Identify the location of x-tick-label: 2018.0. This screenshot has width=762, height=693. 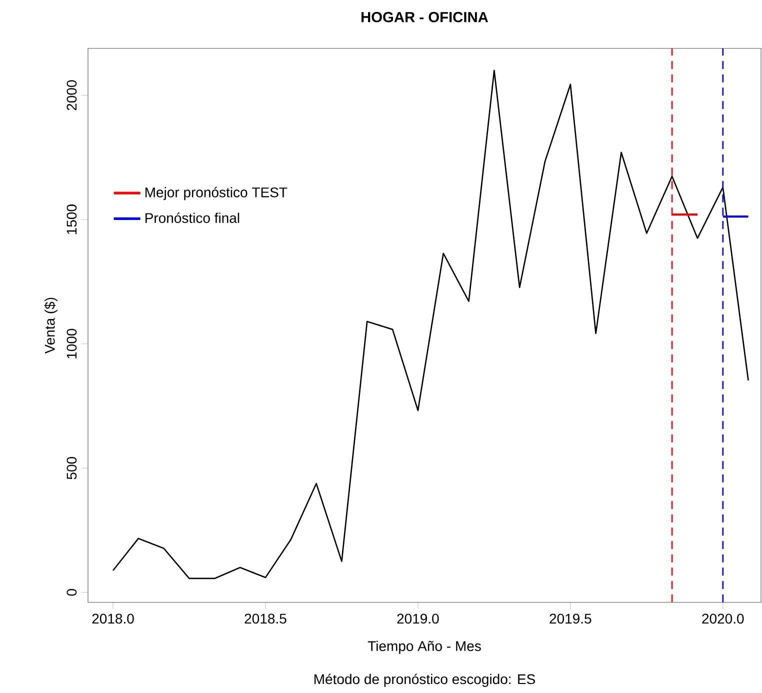
(113, 619).